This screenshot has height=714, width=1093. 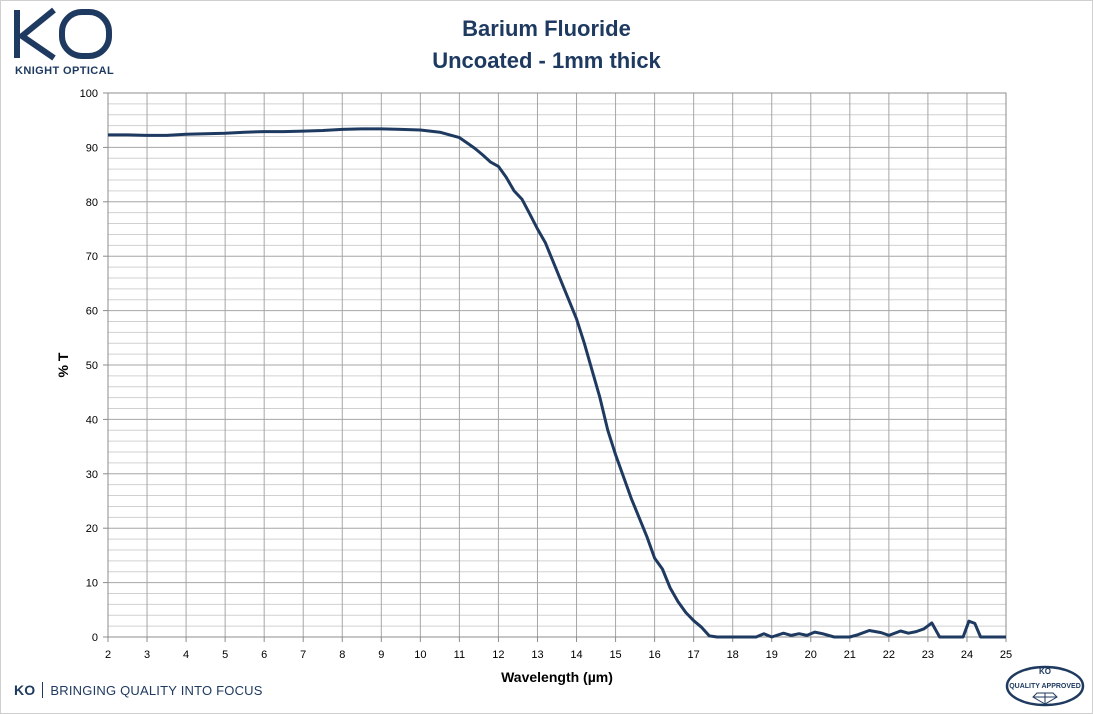 I want to click on footer-ko-mark: KO, so click(x=25, y=690).